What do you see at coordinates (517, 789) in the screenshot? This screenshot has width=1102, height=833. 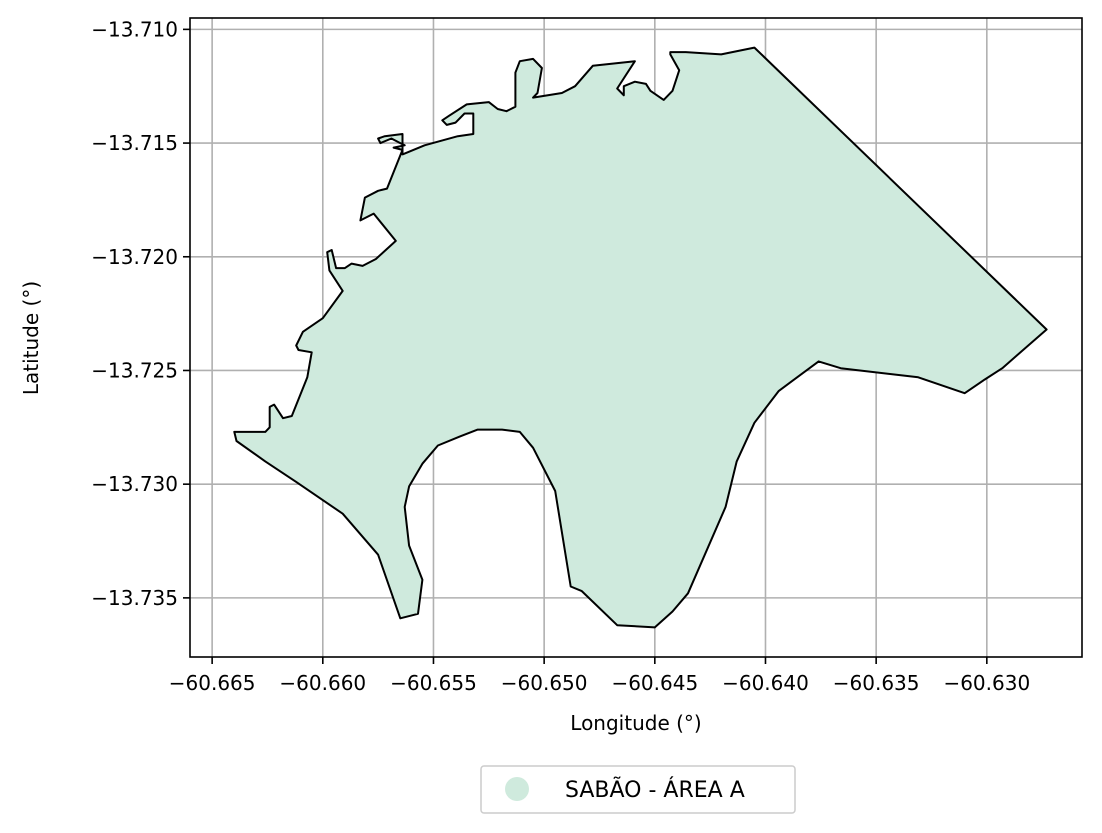 I see `legend-marker` at bounding box center [517, 789].